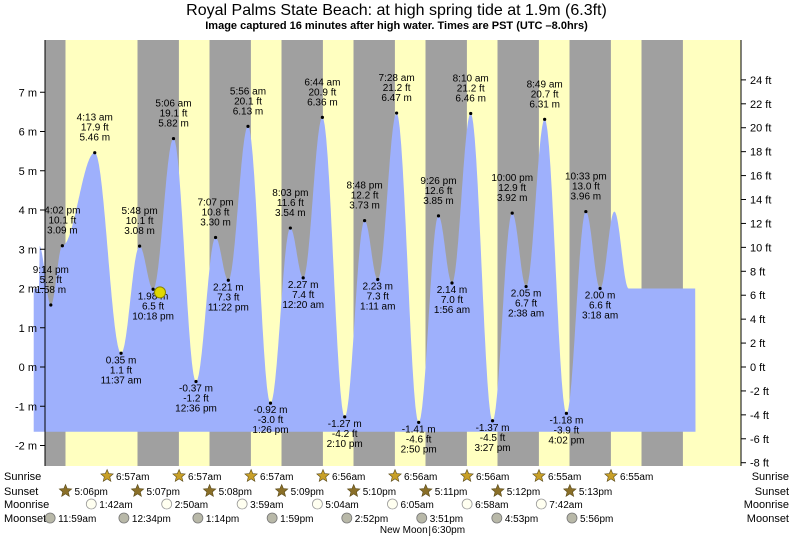  What do you see at coordinates (248, 101) in the screenshot?
I see `high-tide-label: 20.1 ft` at bounding box center [248, 101].